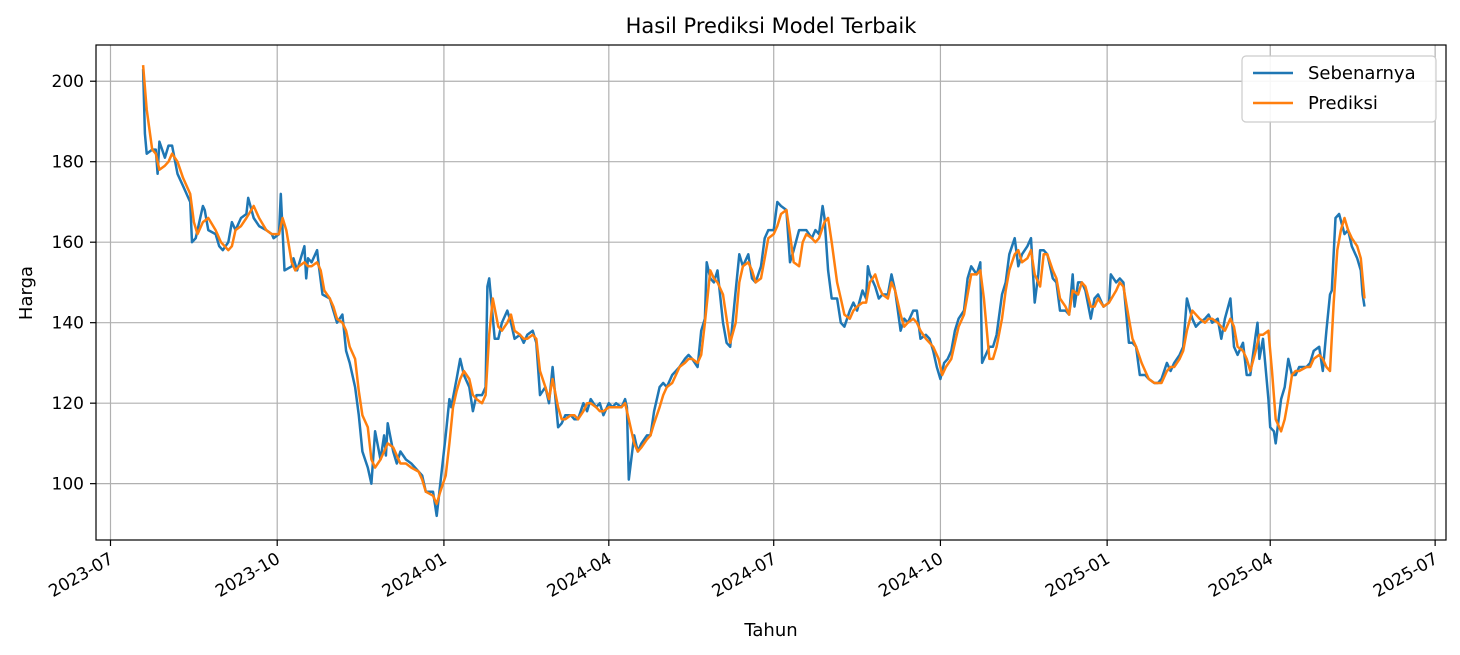 This screenshot has height=655, width=1460. Describe the element at coordinates (772, 26) in the screenshot. I see `chart-title: Hasil Prediksi Model Terbaik` at that location.